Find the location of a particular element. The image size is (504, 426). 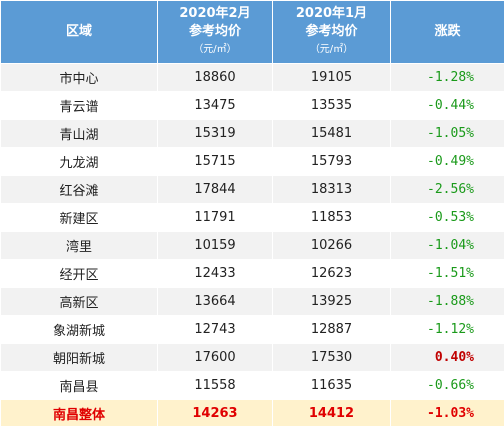

feb-price-cell: 12743 is located at coordinates (215, 329).